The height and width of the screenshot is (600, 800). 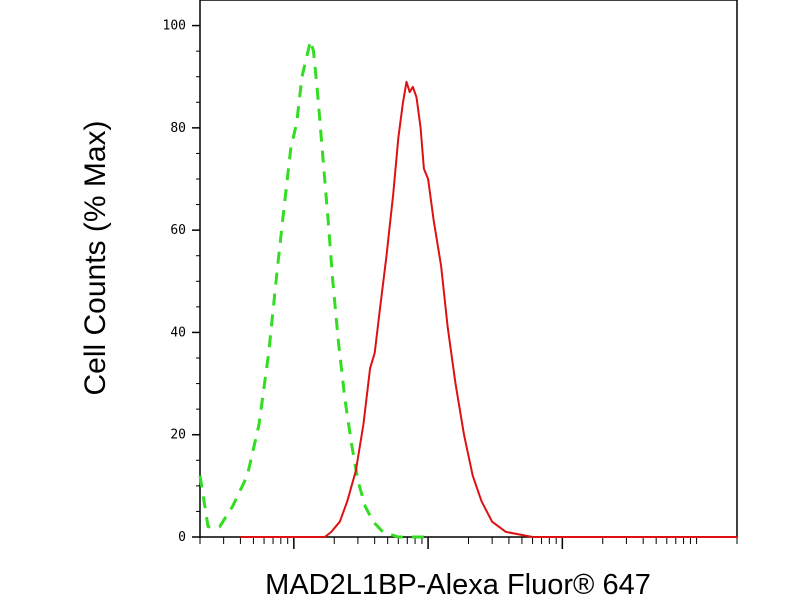 I want to click on y-tick-label: 60, so click(x=178, y=230).